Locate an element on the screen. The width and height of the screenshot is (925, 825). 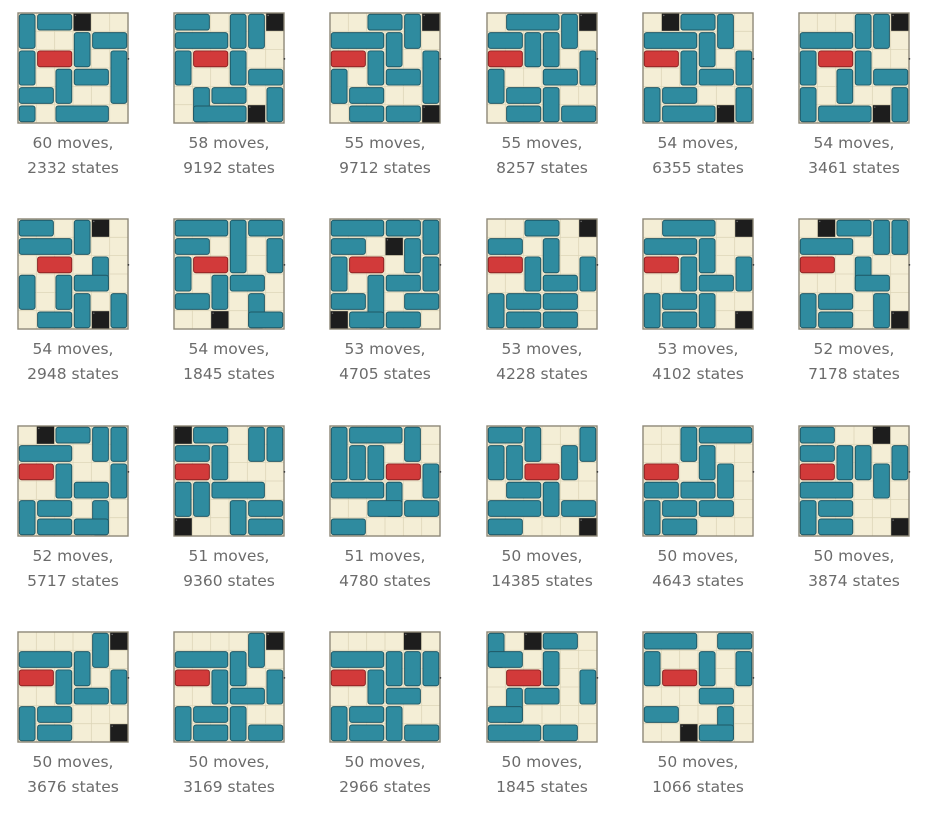
puzzle-card: 52 moves, 5717 states is located at coordinates (78, 516).